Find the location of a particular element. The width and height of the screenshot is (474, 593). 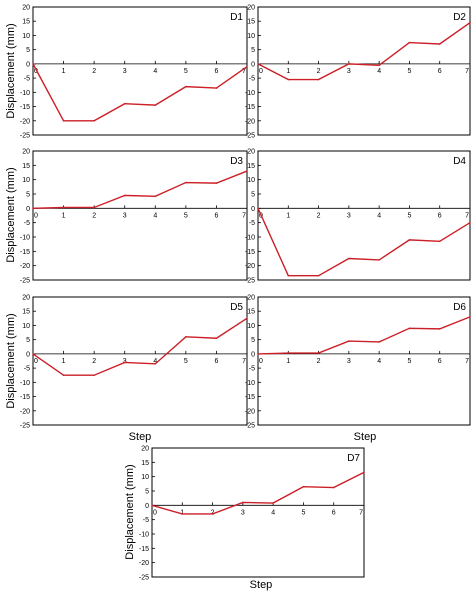

panel-title: D4 is located at coordinates (459, 161).